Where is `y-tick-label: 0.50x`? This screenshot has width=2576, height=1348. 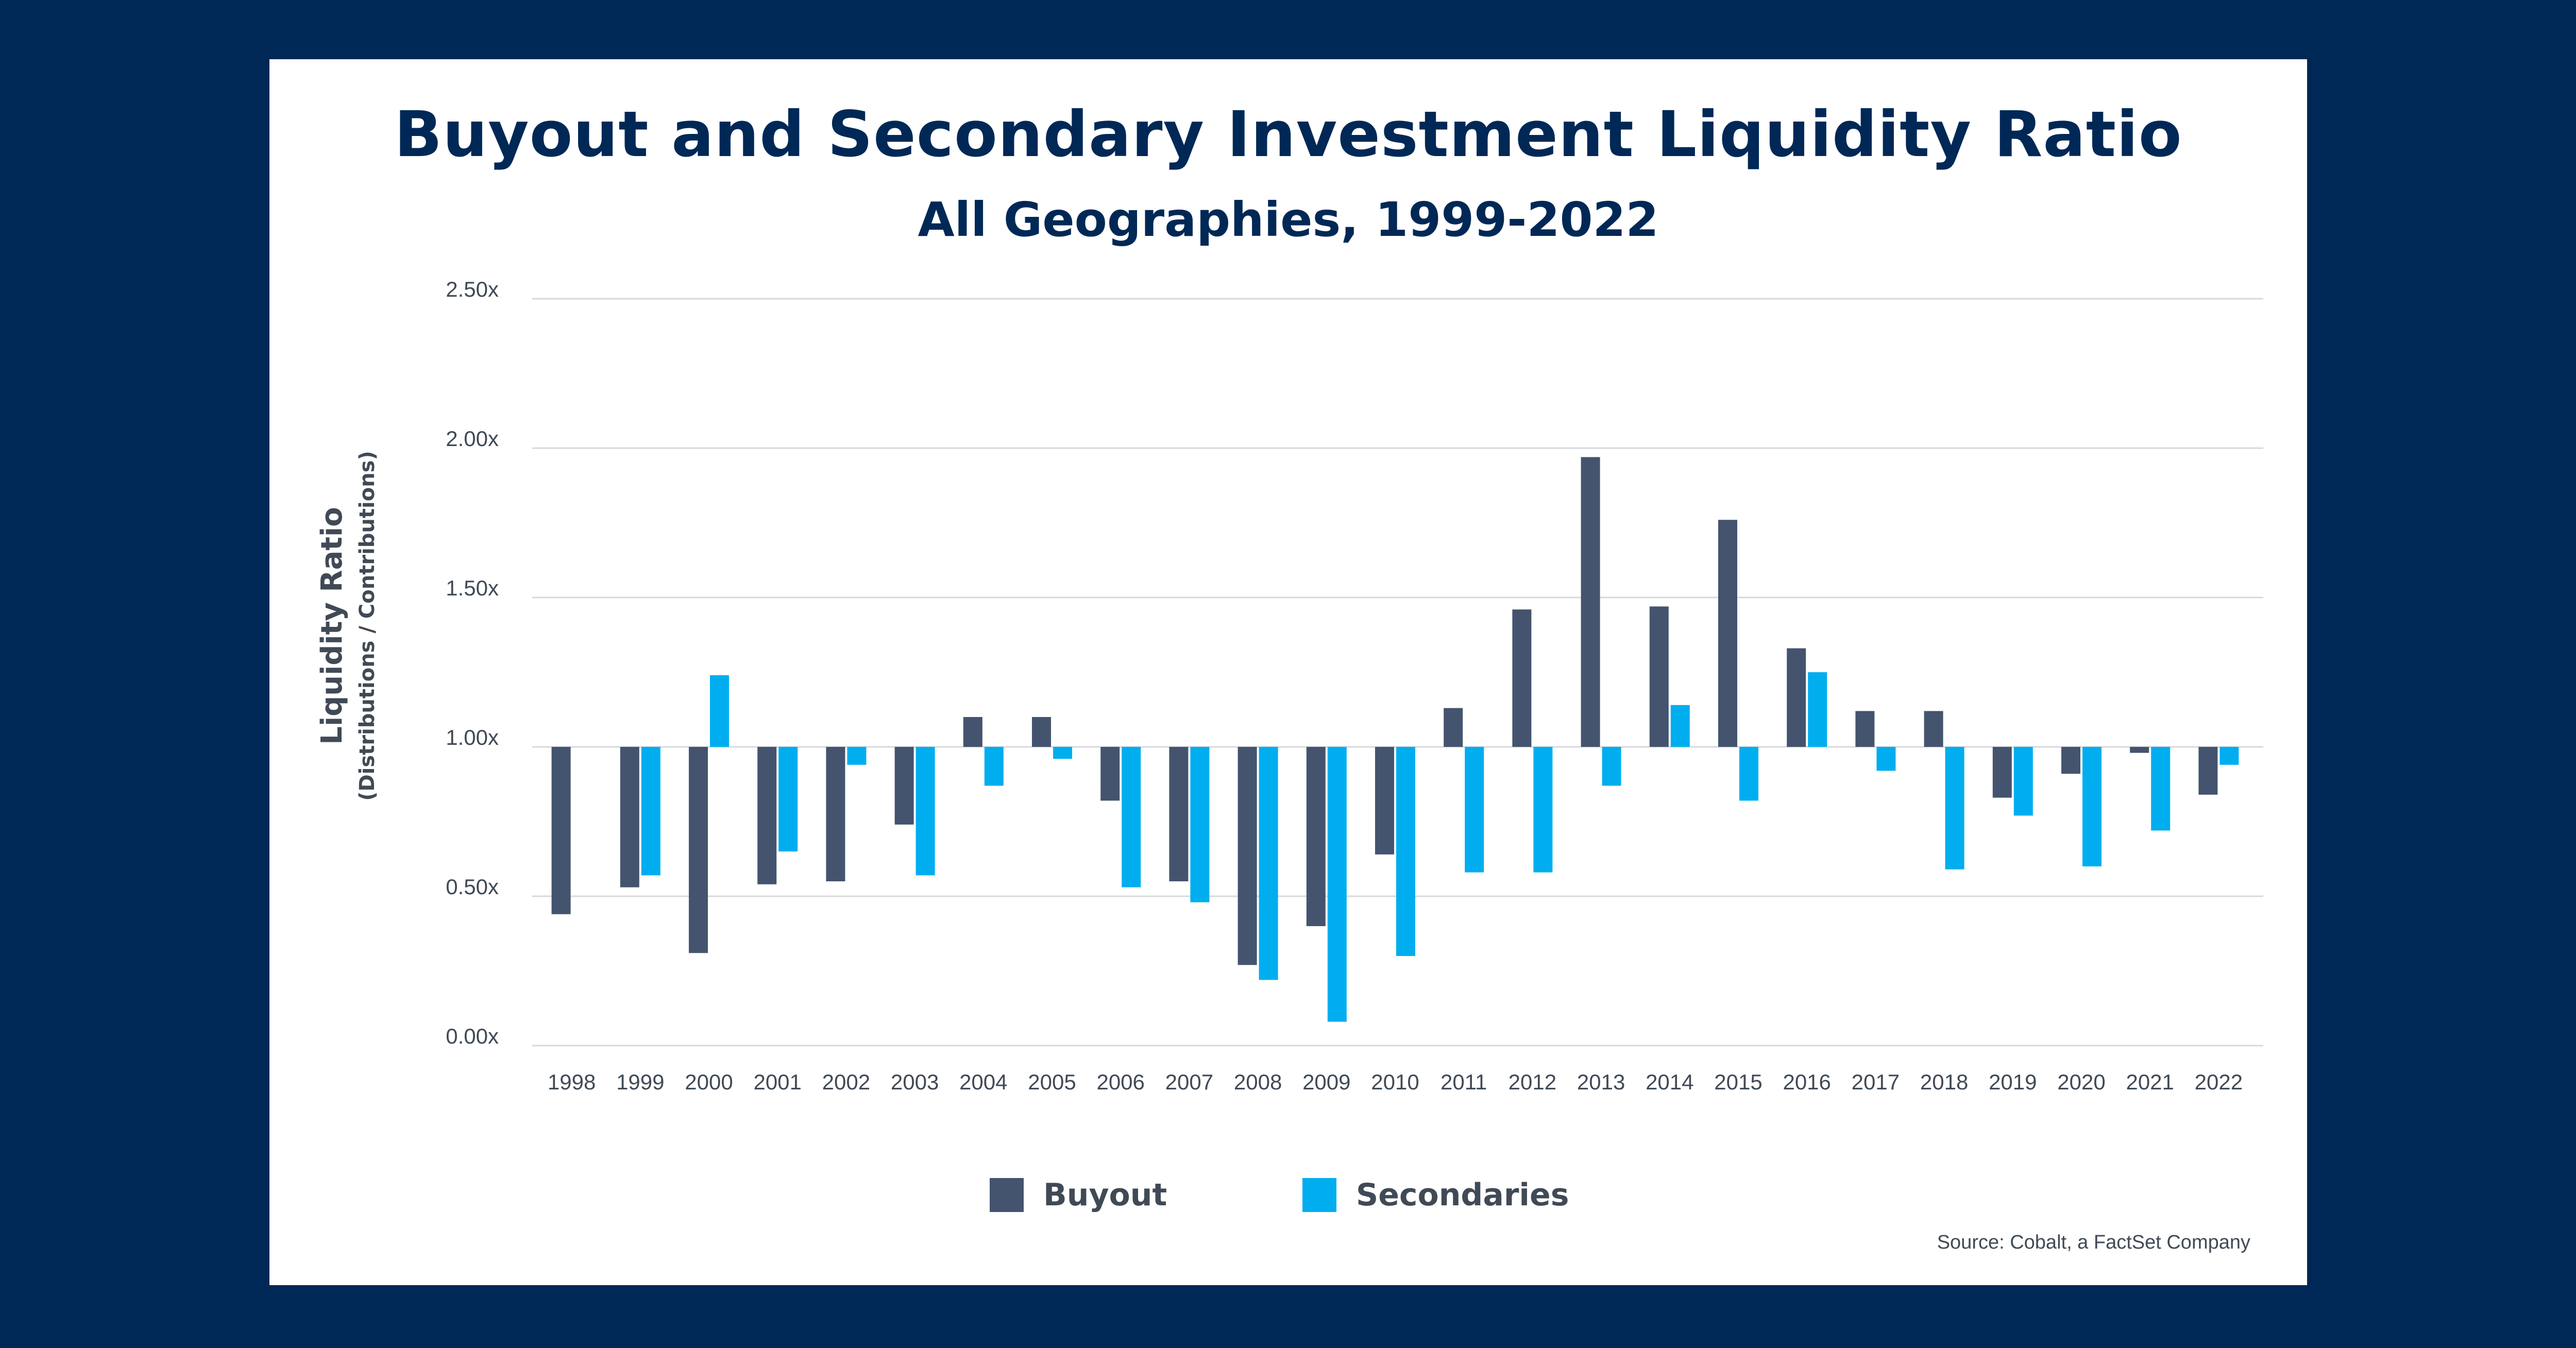
y-tick-label: 0.50x is located at coordinates (472, 887).